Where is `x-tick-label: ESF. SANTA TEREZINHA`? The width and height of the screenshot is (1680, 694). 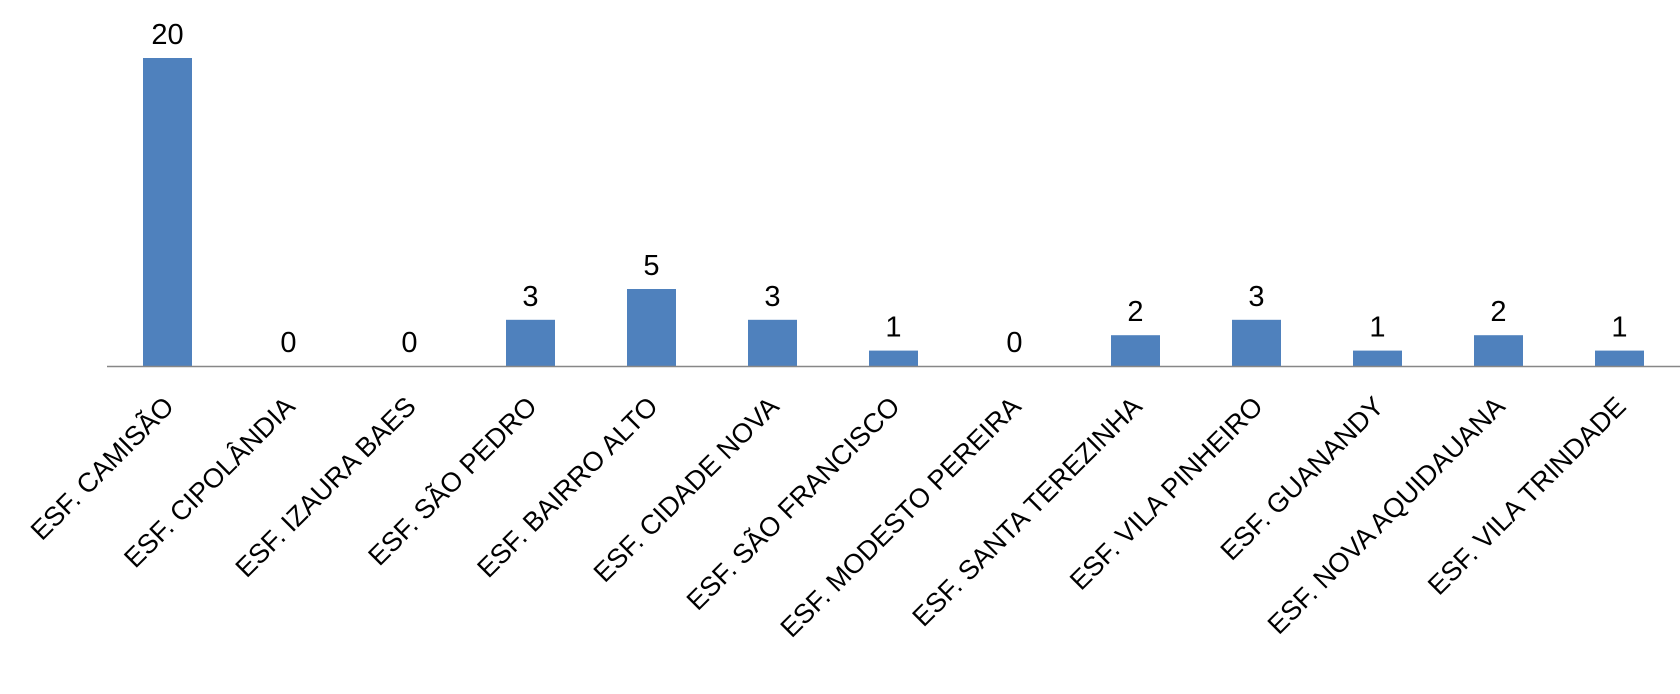
x-tick-label: ESF. SANTA TEREZINHA is located at coordinates (1027, 511).